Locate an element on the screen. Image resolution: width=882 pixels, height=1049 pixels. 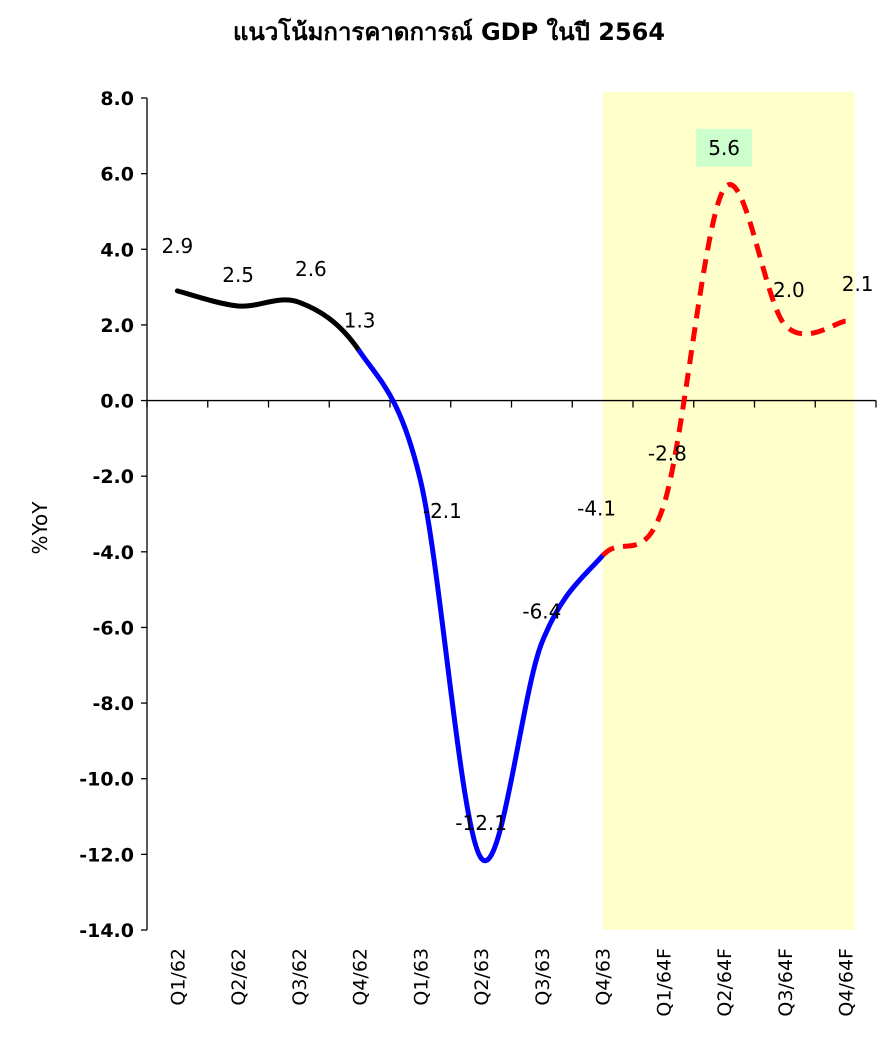
data-label: -12.1 is located at coordinates (481, 823).